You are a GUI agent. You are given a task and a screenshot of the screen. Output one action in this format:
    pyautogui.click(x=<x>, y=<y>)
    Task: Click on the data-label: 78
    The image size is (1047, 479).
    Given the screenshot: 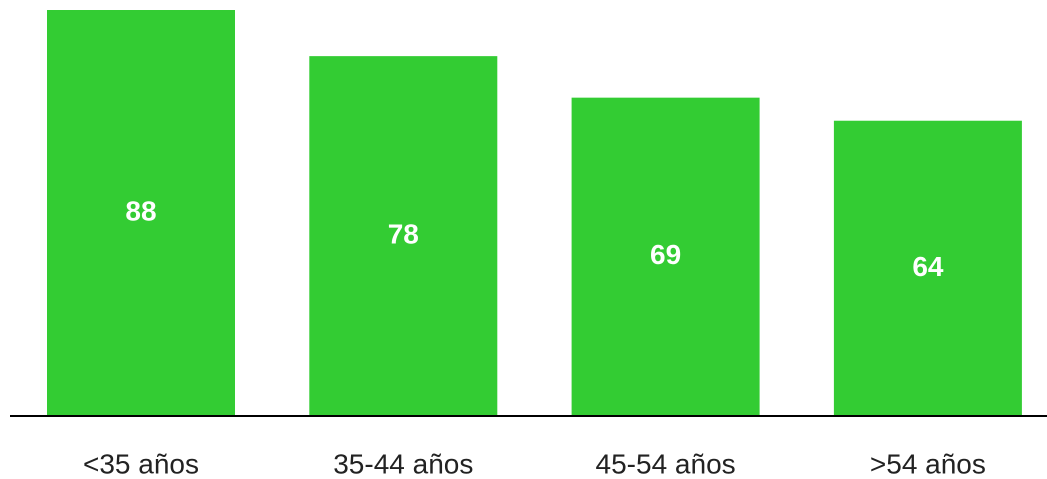 What is the action you would take?
    pyautogui.click(x=403, y=233)
    